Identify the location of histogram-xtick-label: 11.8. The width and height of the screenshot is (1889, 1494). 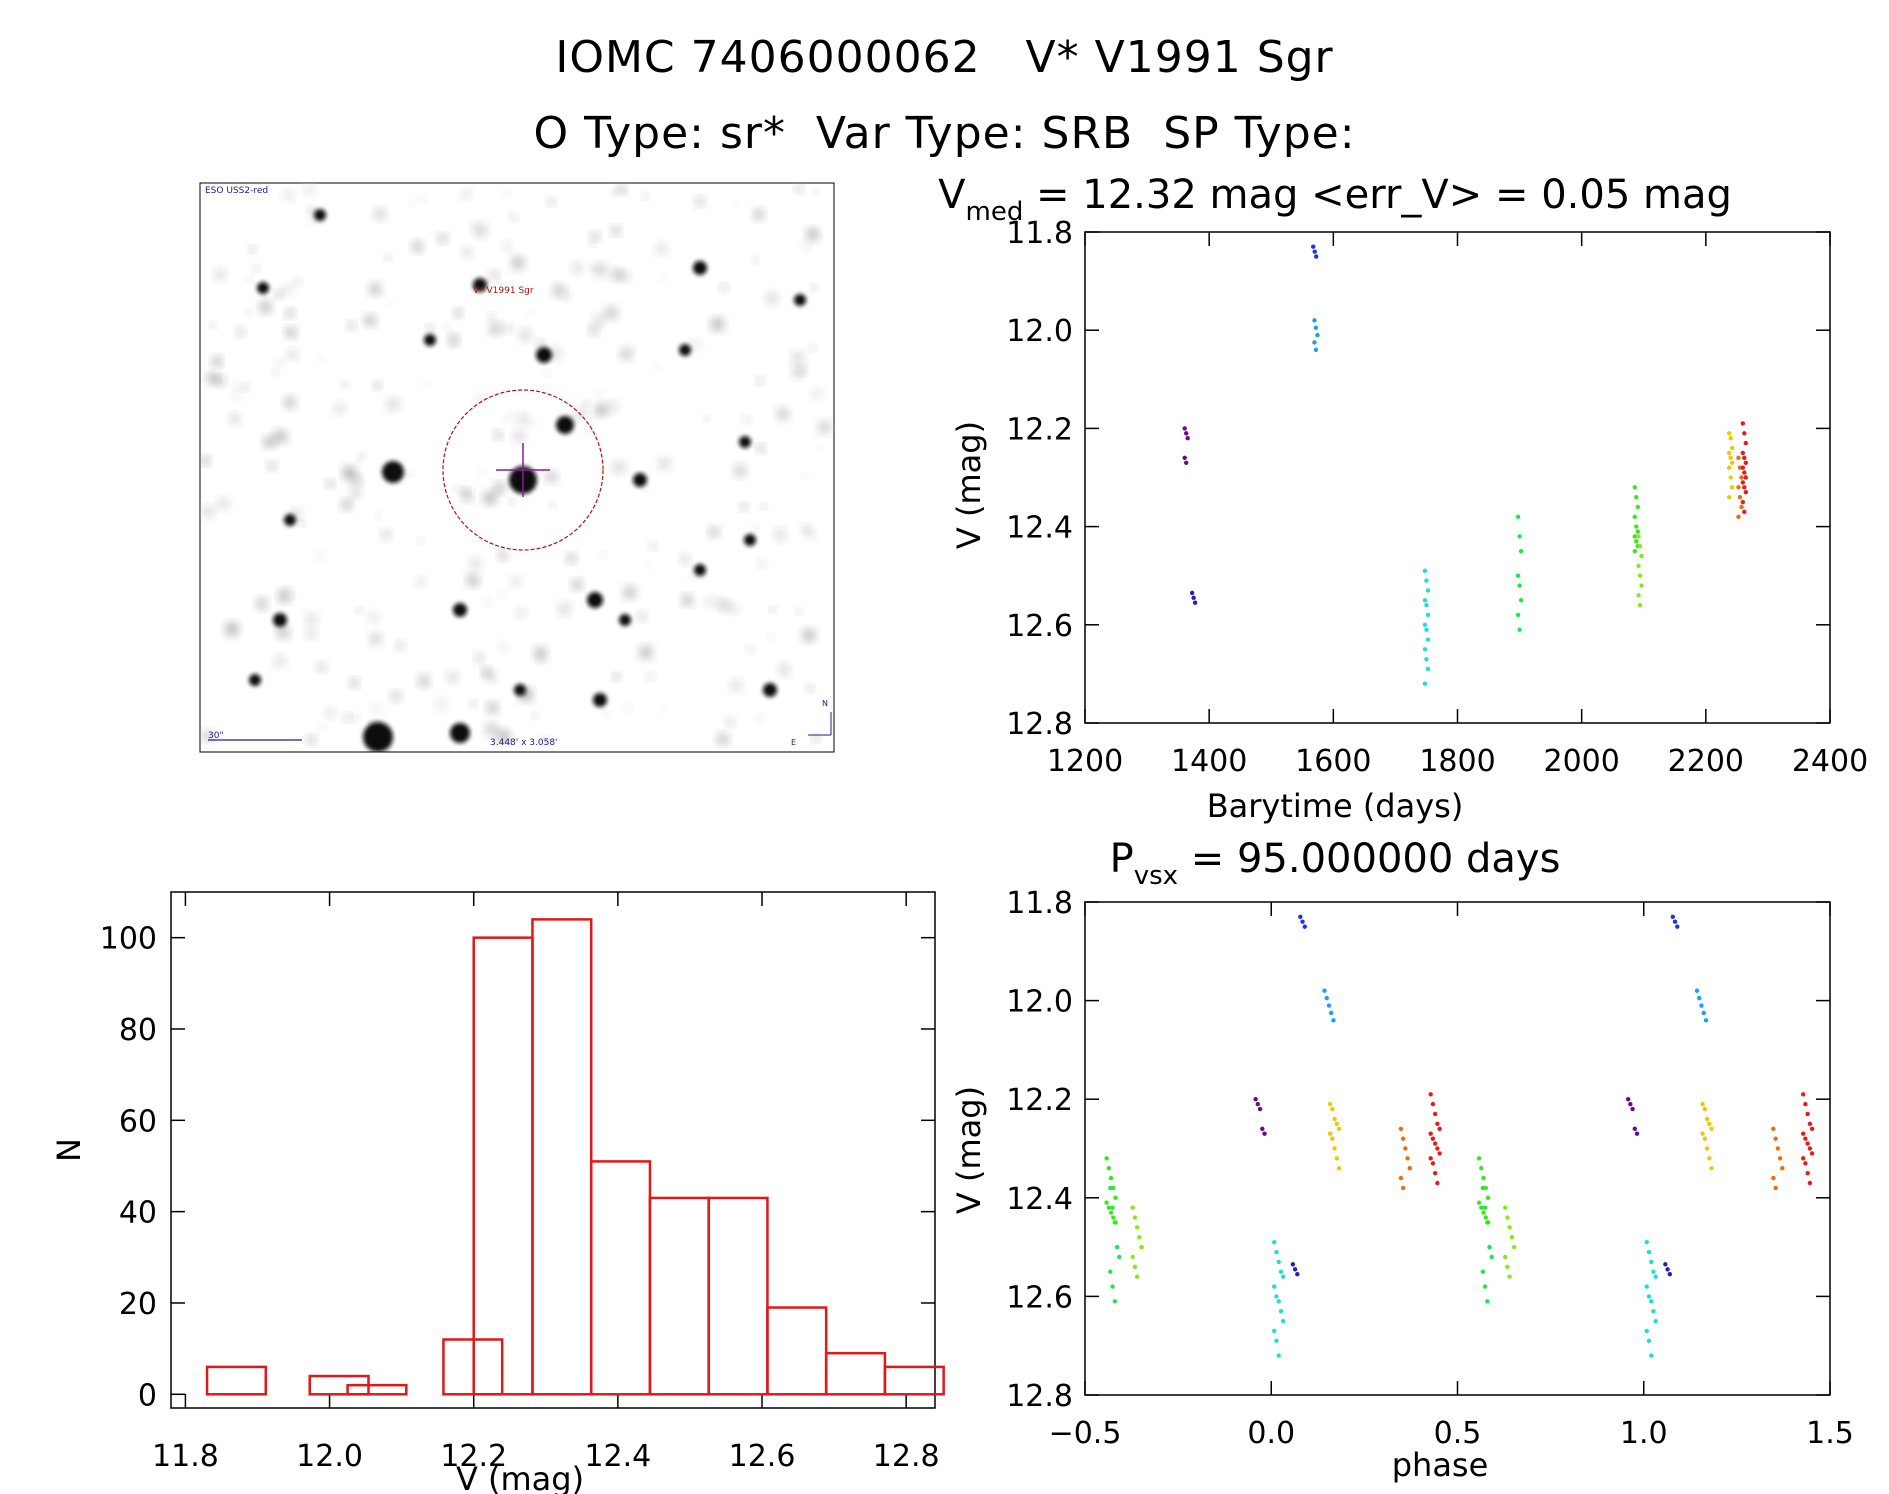
(185, 1456).